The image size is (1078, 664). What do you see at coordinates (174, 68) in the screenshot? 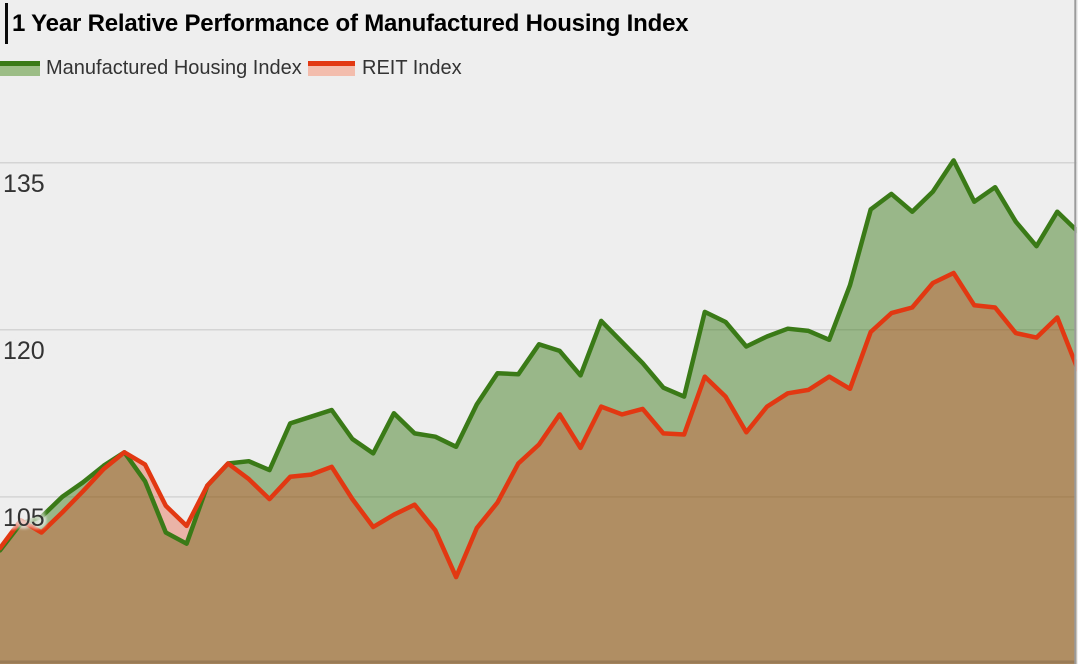
I see `mhi-legend-label: Manufactured Housing Index` at bounding box center [174, 68].